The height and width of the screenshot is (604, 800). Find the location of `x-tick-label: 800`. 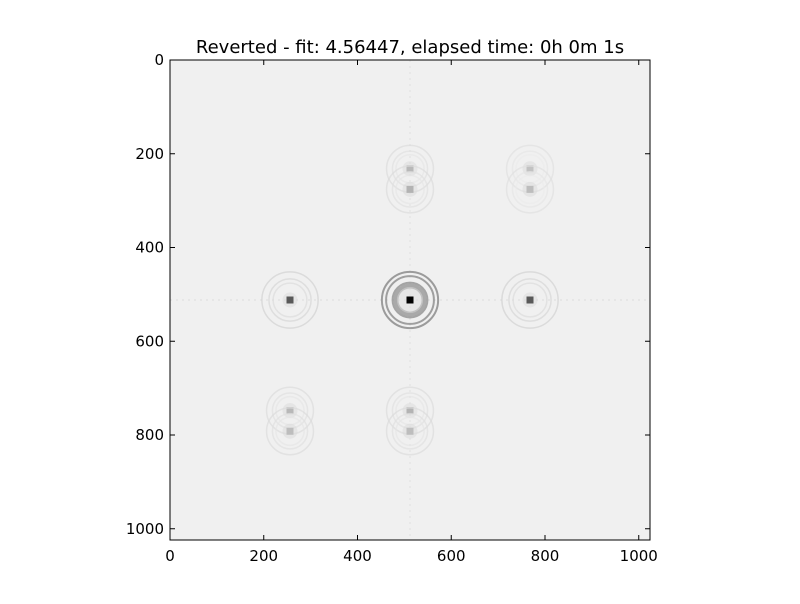

x-tick-label: 800 is located at coordinates (545, 556).